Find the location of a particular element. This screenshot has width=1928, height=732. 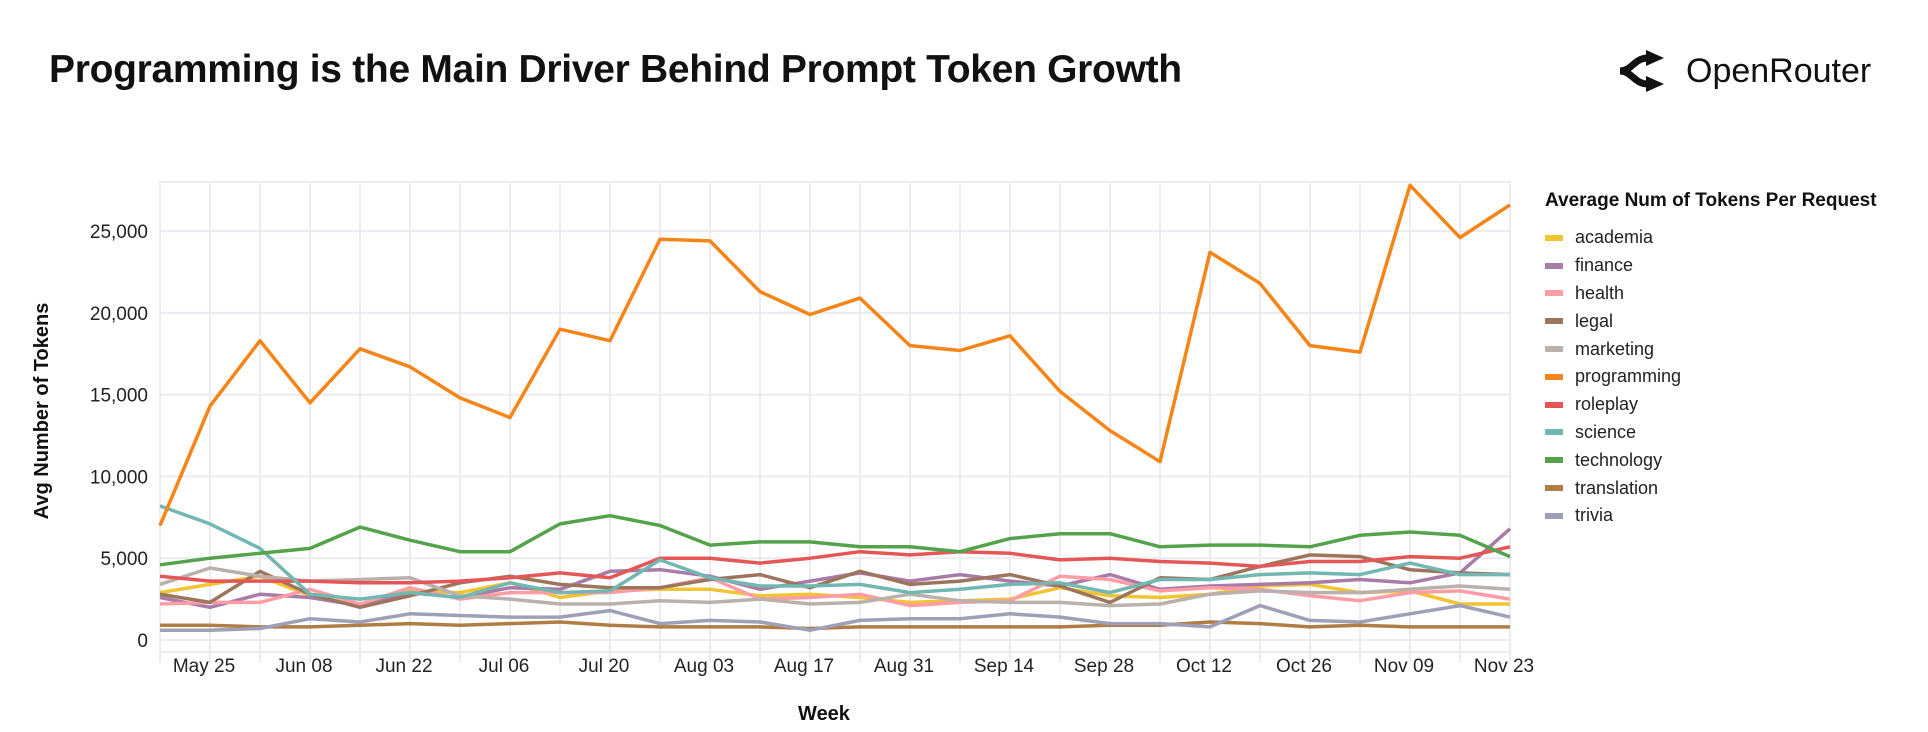

legend-item-roleplay: roleplay is located at coordinates (1711, 405).